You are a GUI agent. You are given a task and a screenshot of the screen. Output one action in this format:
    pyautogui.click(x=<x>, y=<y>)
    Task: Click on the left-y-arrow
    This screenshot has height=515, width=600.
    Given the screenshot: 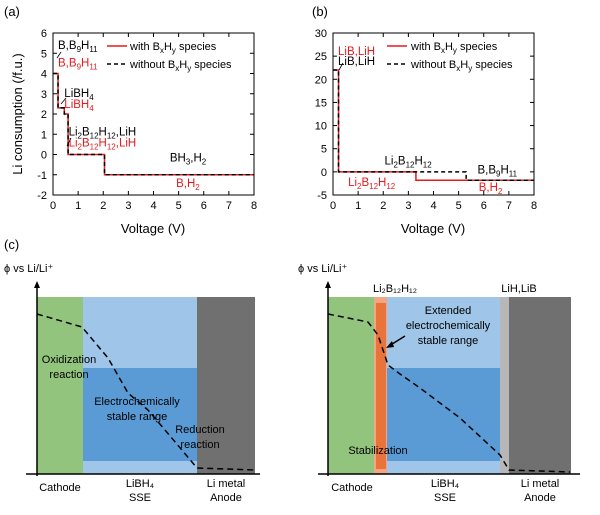 What is the action you would take?
    pyautogui.click(x=37, y=284)
    